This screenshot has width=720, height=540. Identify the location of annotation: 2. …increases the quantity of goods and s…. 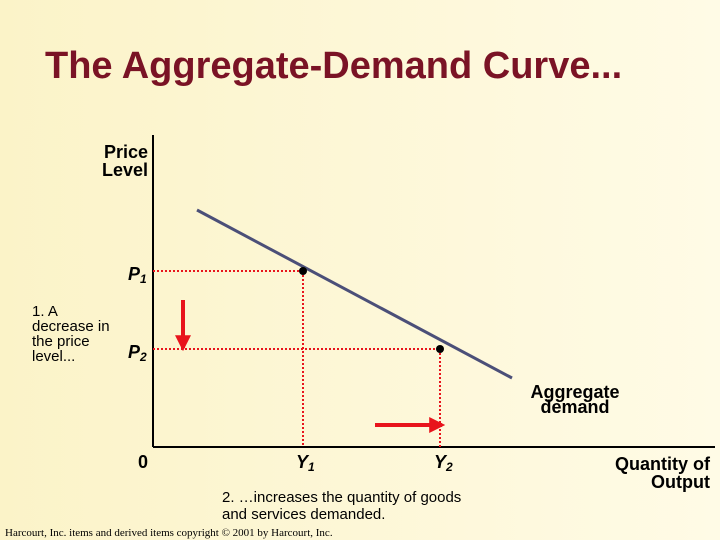
(341, 506).